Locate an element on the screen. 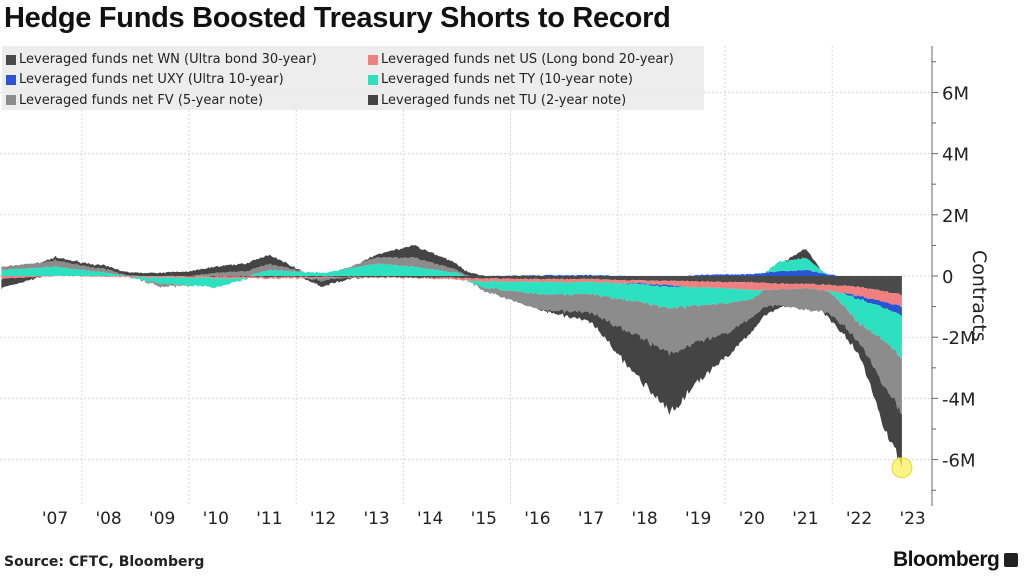 Image resolution: width=1024 pixels, height=576 pixels. x-tick-label: '09 is located at coordinates (162, 519).